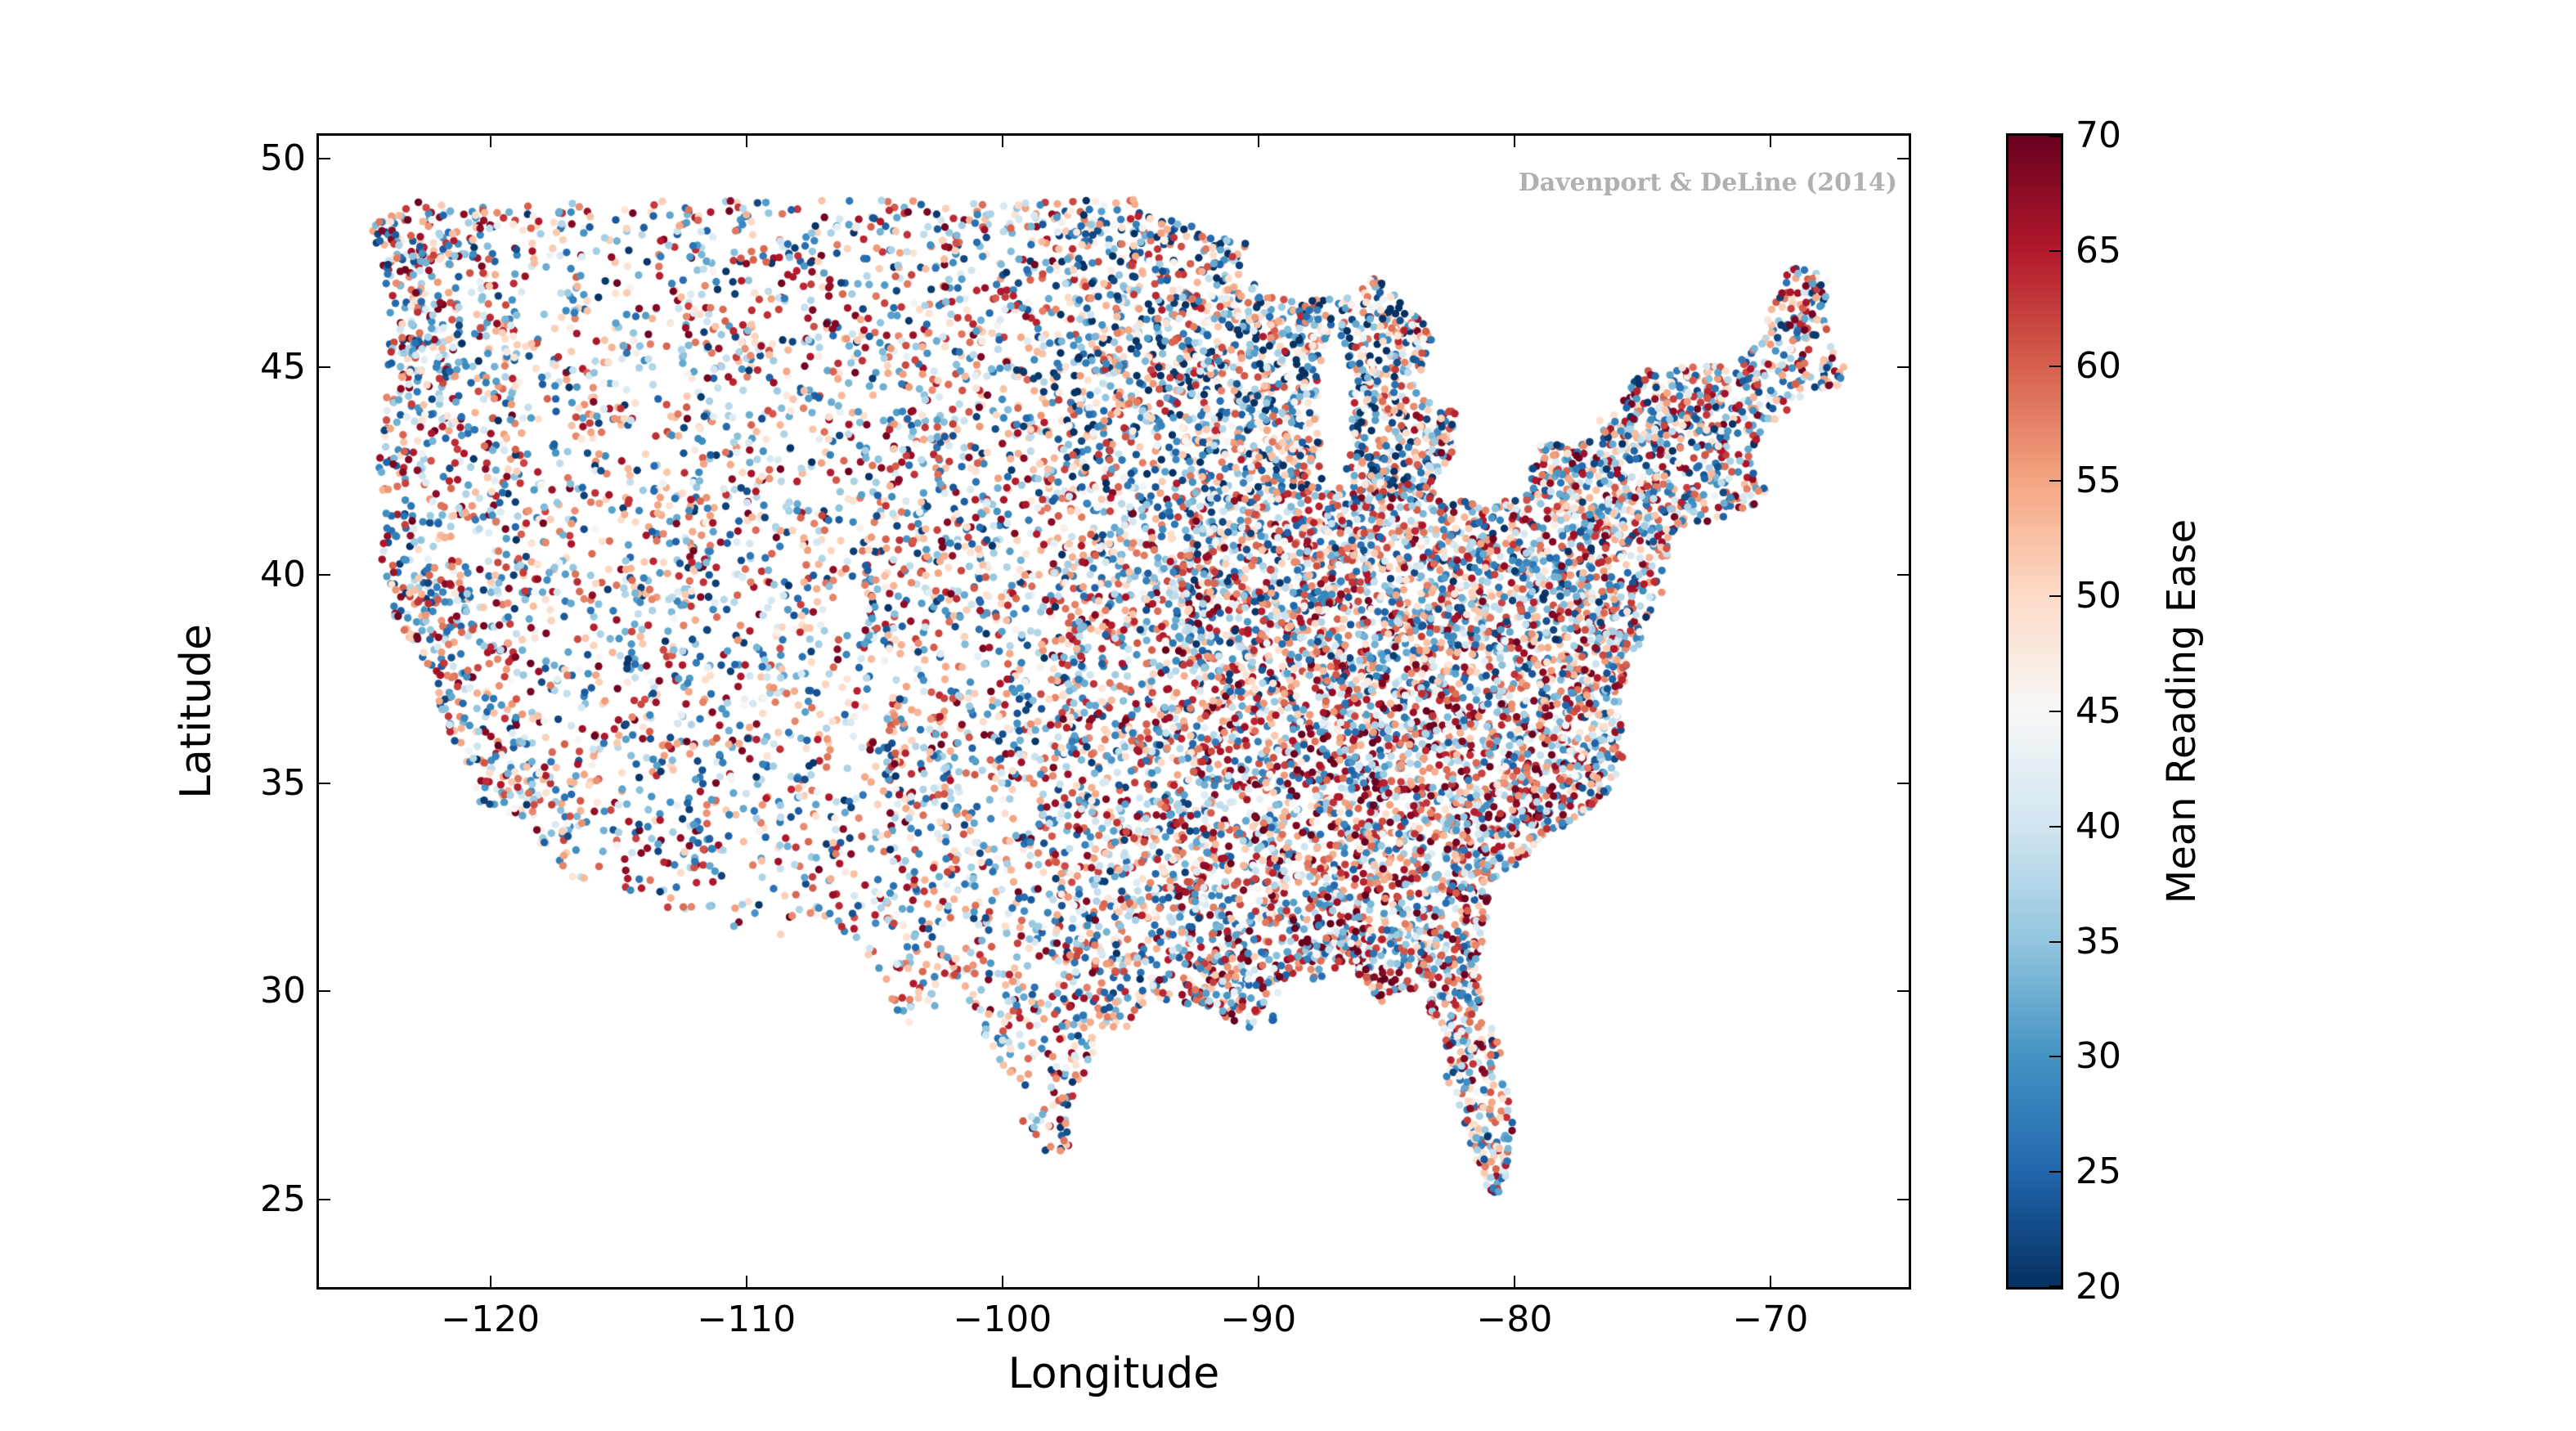 Image resolution: width=2576 pixels, height=1431 pixels. Describe the element at coordinates (2098, 711) in the screenshot. I see `colorbar-tick-label: 45` at that location.